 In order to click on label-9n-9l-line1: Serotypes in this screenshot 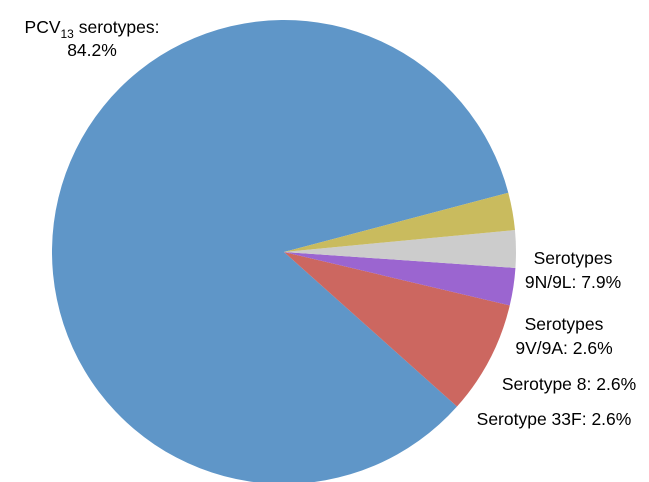, I will do `click(573, 258)`.